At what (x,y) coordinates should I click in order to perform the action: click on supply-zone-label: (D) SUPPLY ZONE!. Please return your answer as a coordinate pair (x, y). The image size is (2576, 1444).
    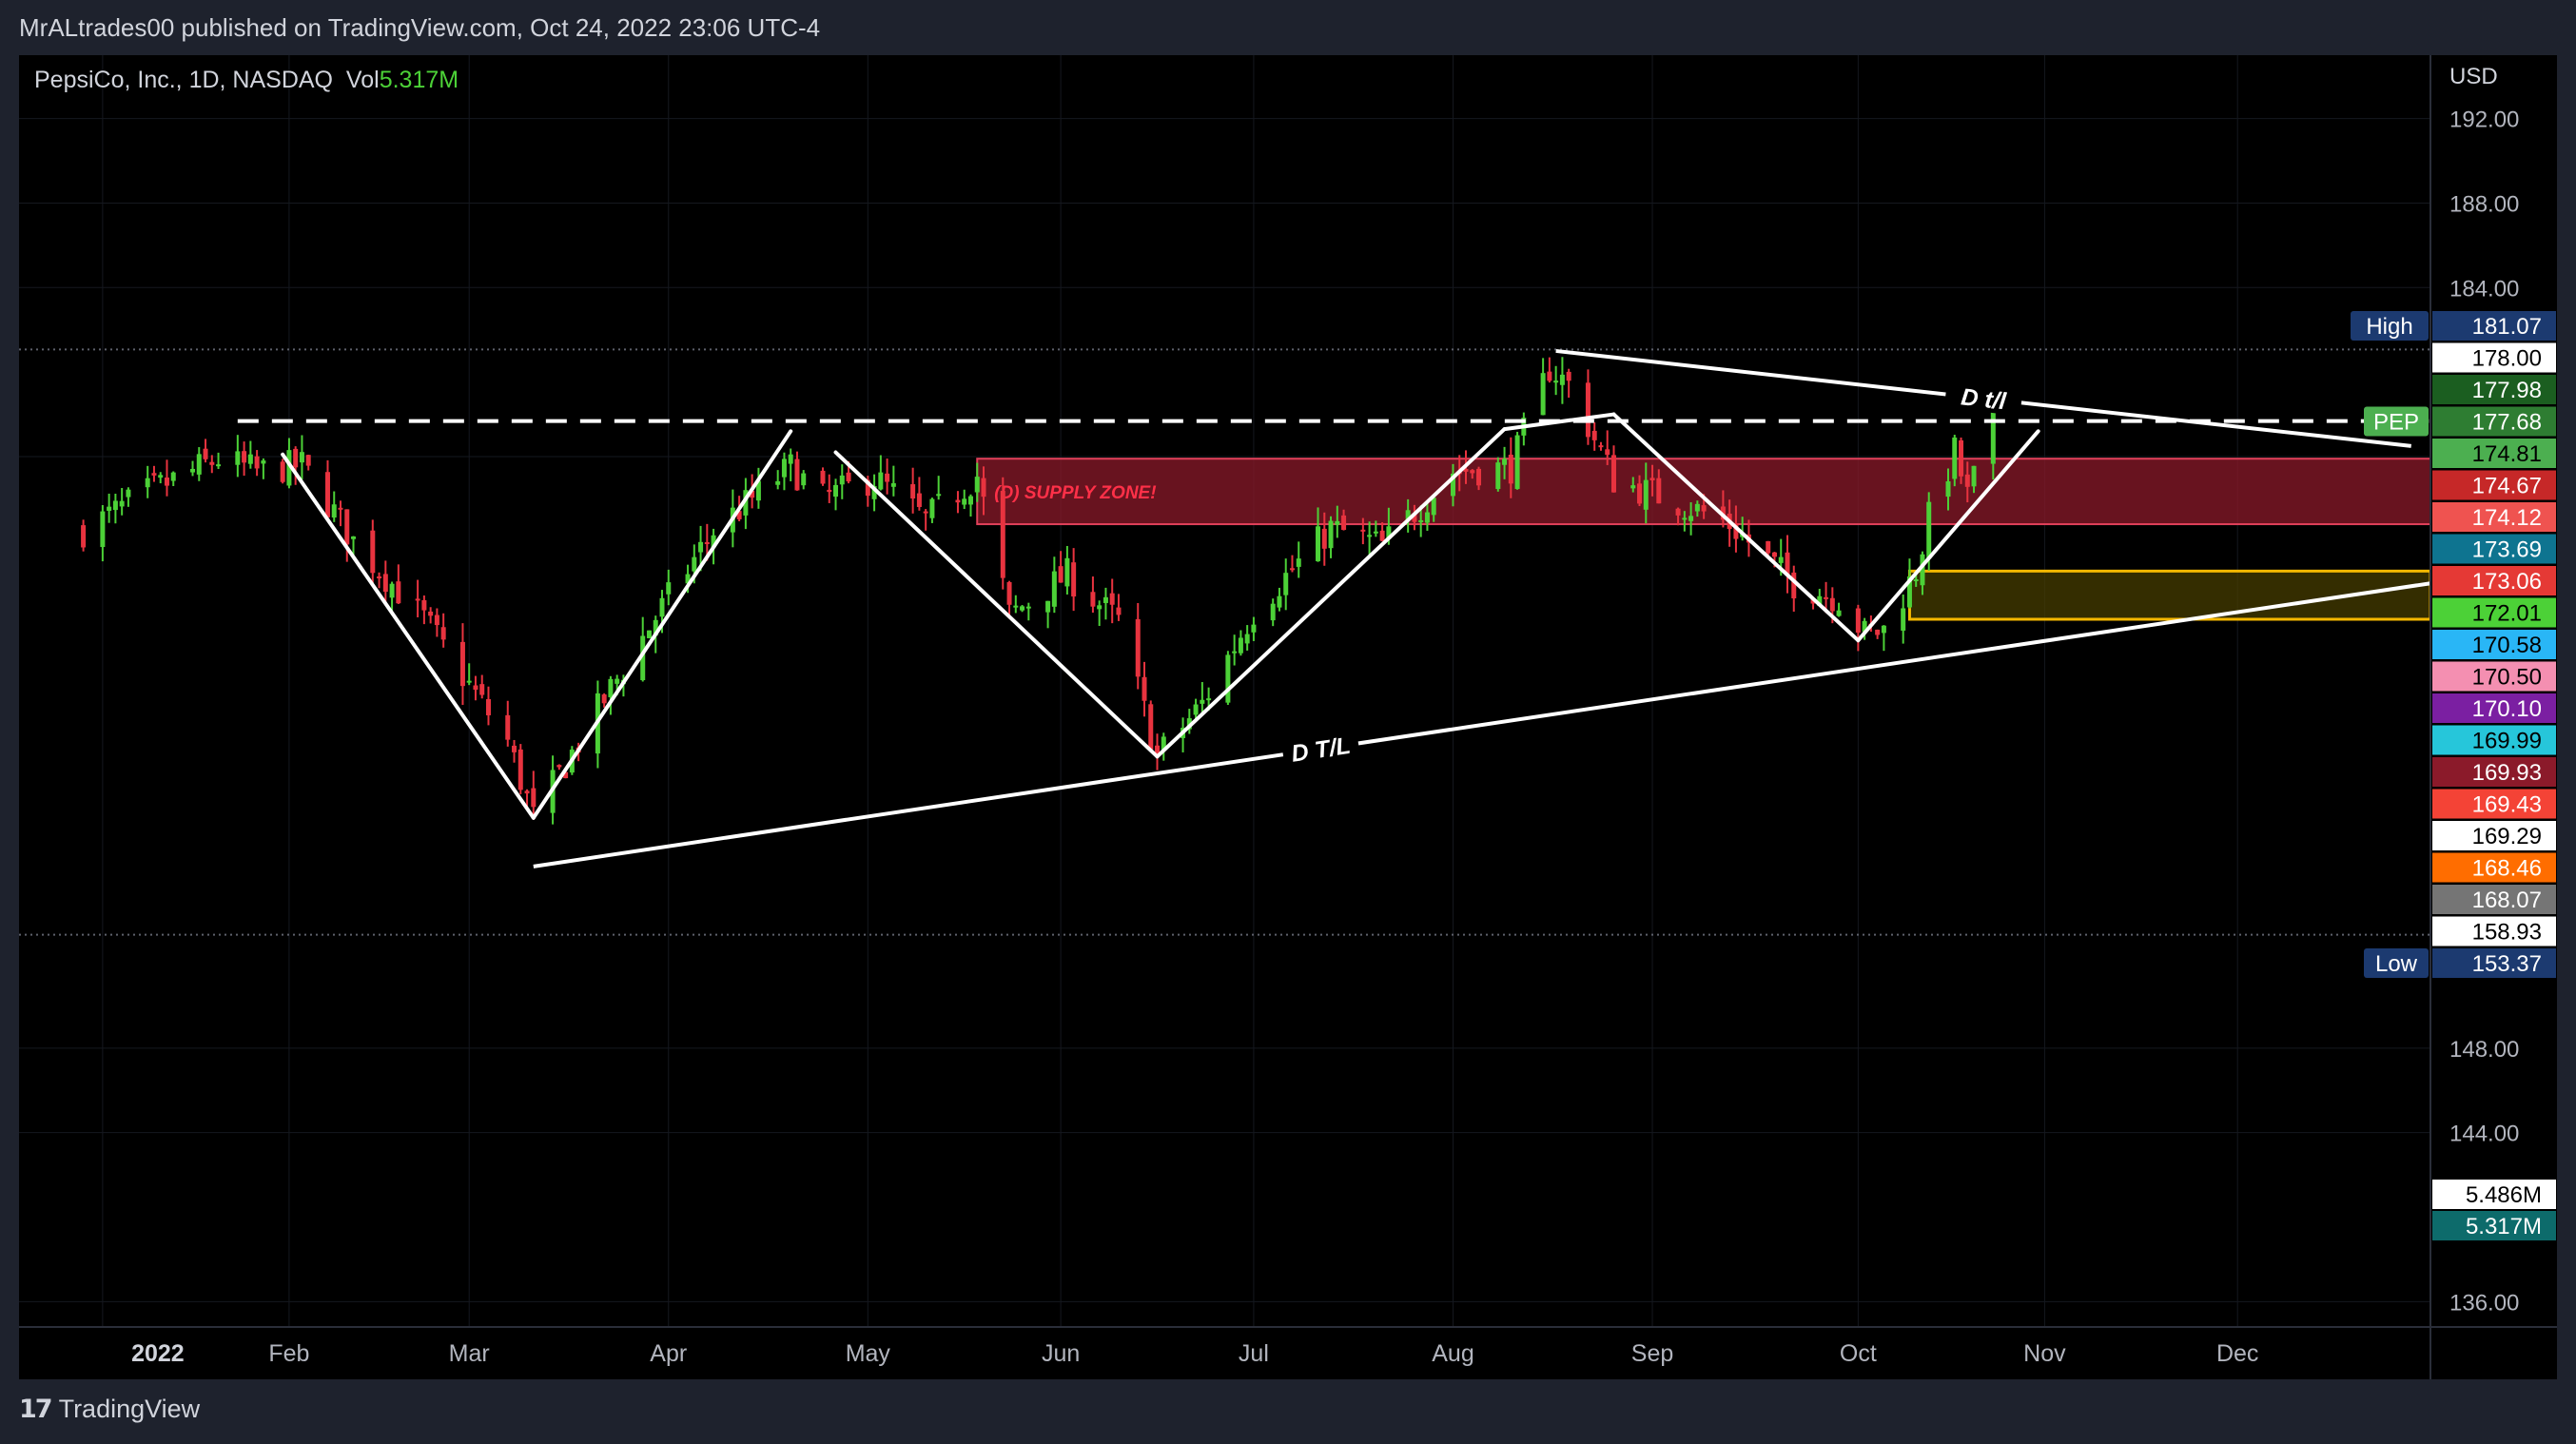
    Looking at the image, I should click on (1075, 493).